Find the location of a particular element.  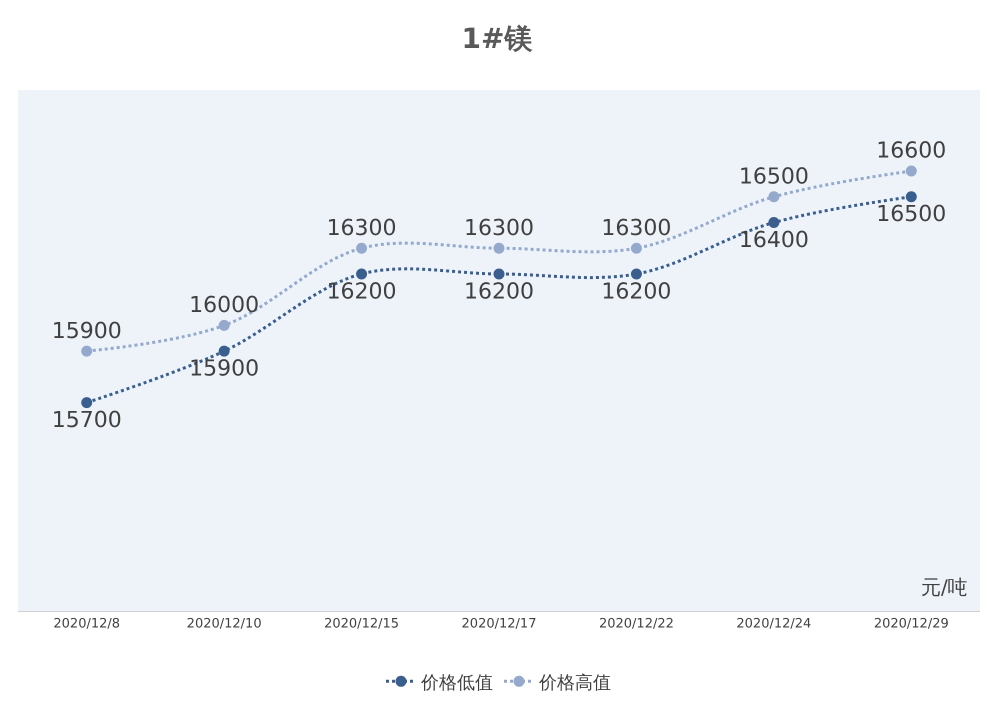

chart-title: 1#镁 is located at coordinates (498, 39).